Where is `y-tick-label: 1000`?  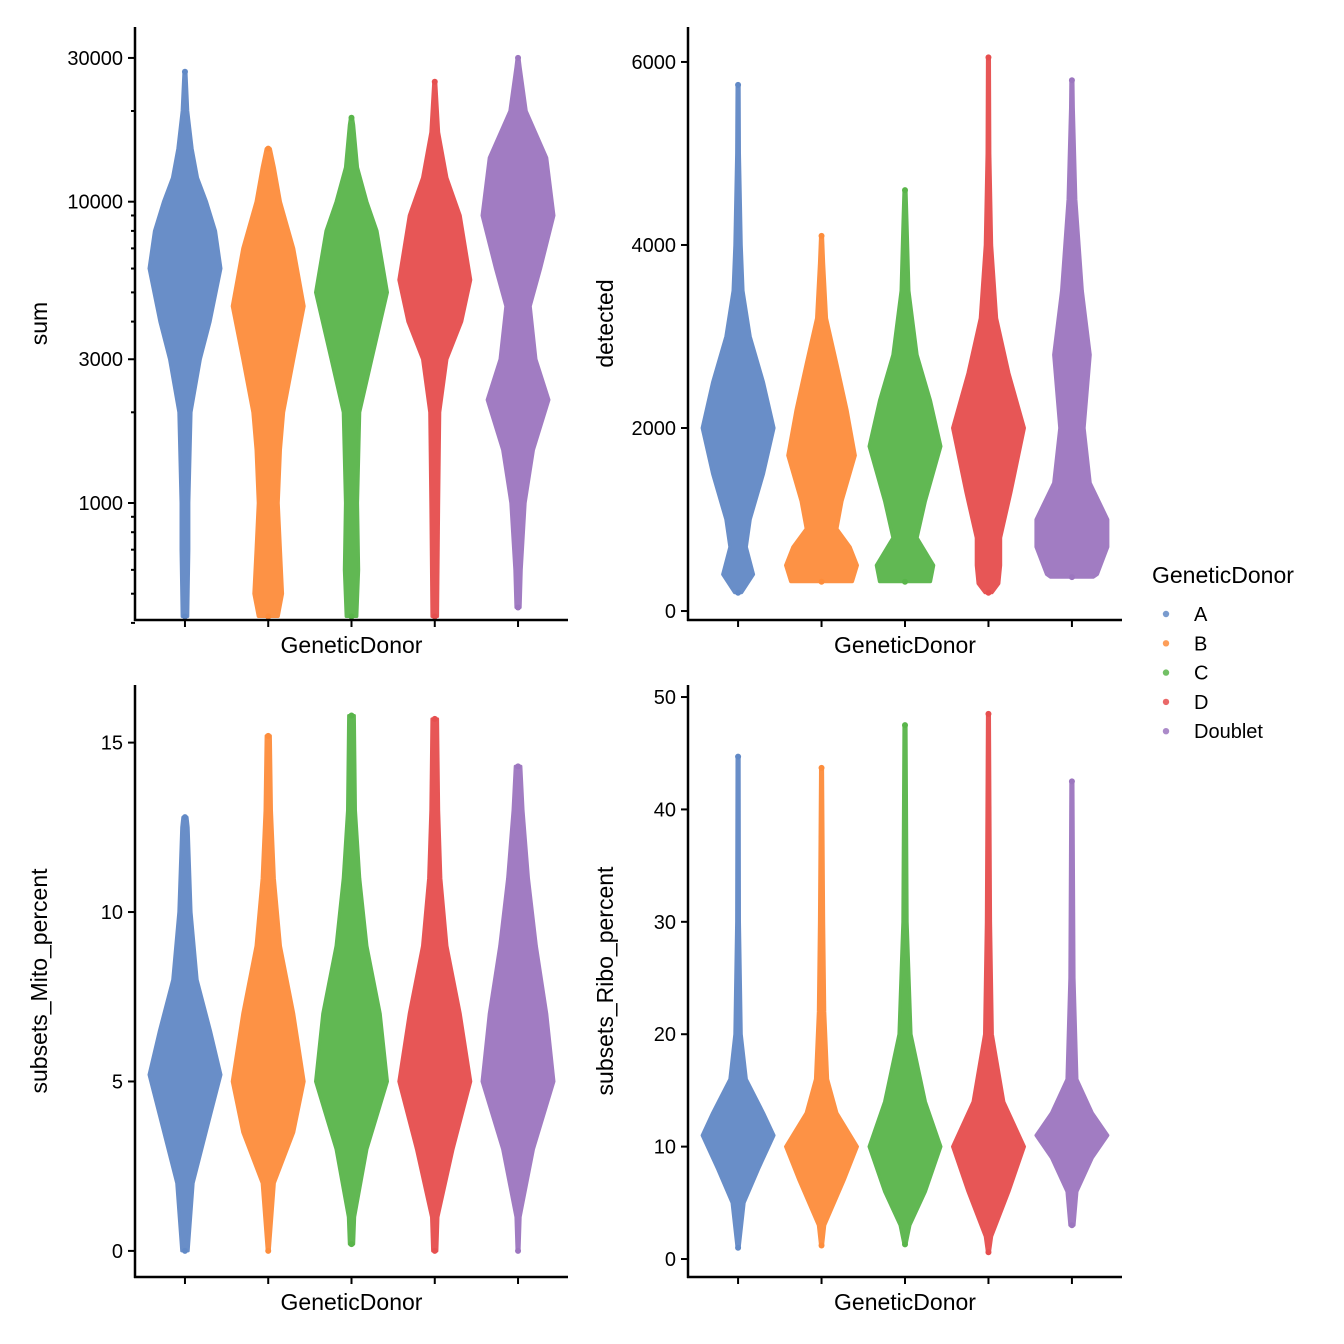
y-tick-label: 1000 is located at coordinates (101, 504).